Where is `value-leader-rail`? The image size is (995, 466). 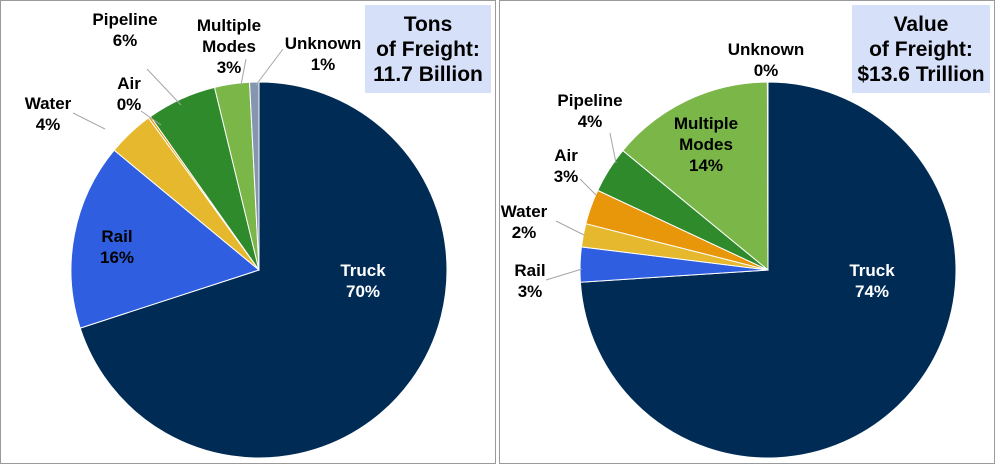 value-leader-rail is located at coordinates (564, 274).